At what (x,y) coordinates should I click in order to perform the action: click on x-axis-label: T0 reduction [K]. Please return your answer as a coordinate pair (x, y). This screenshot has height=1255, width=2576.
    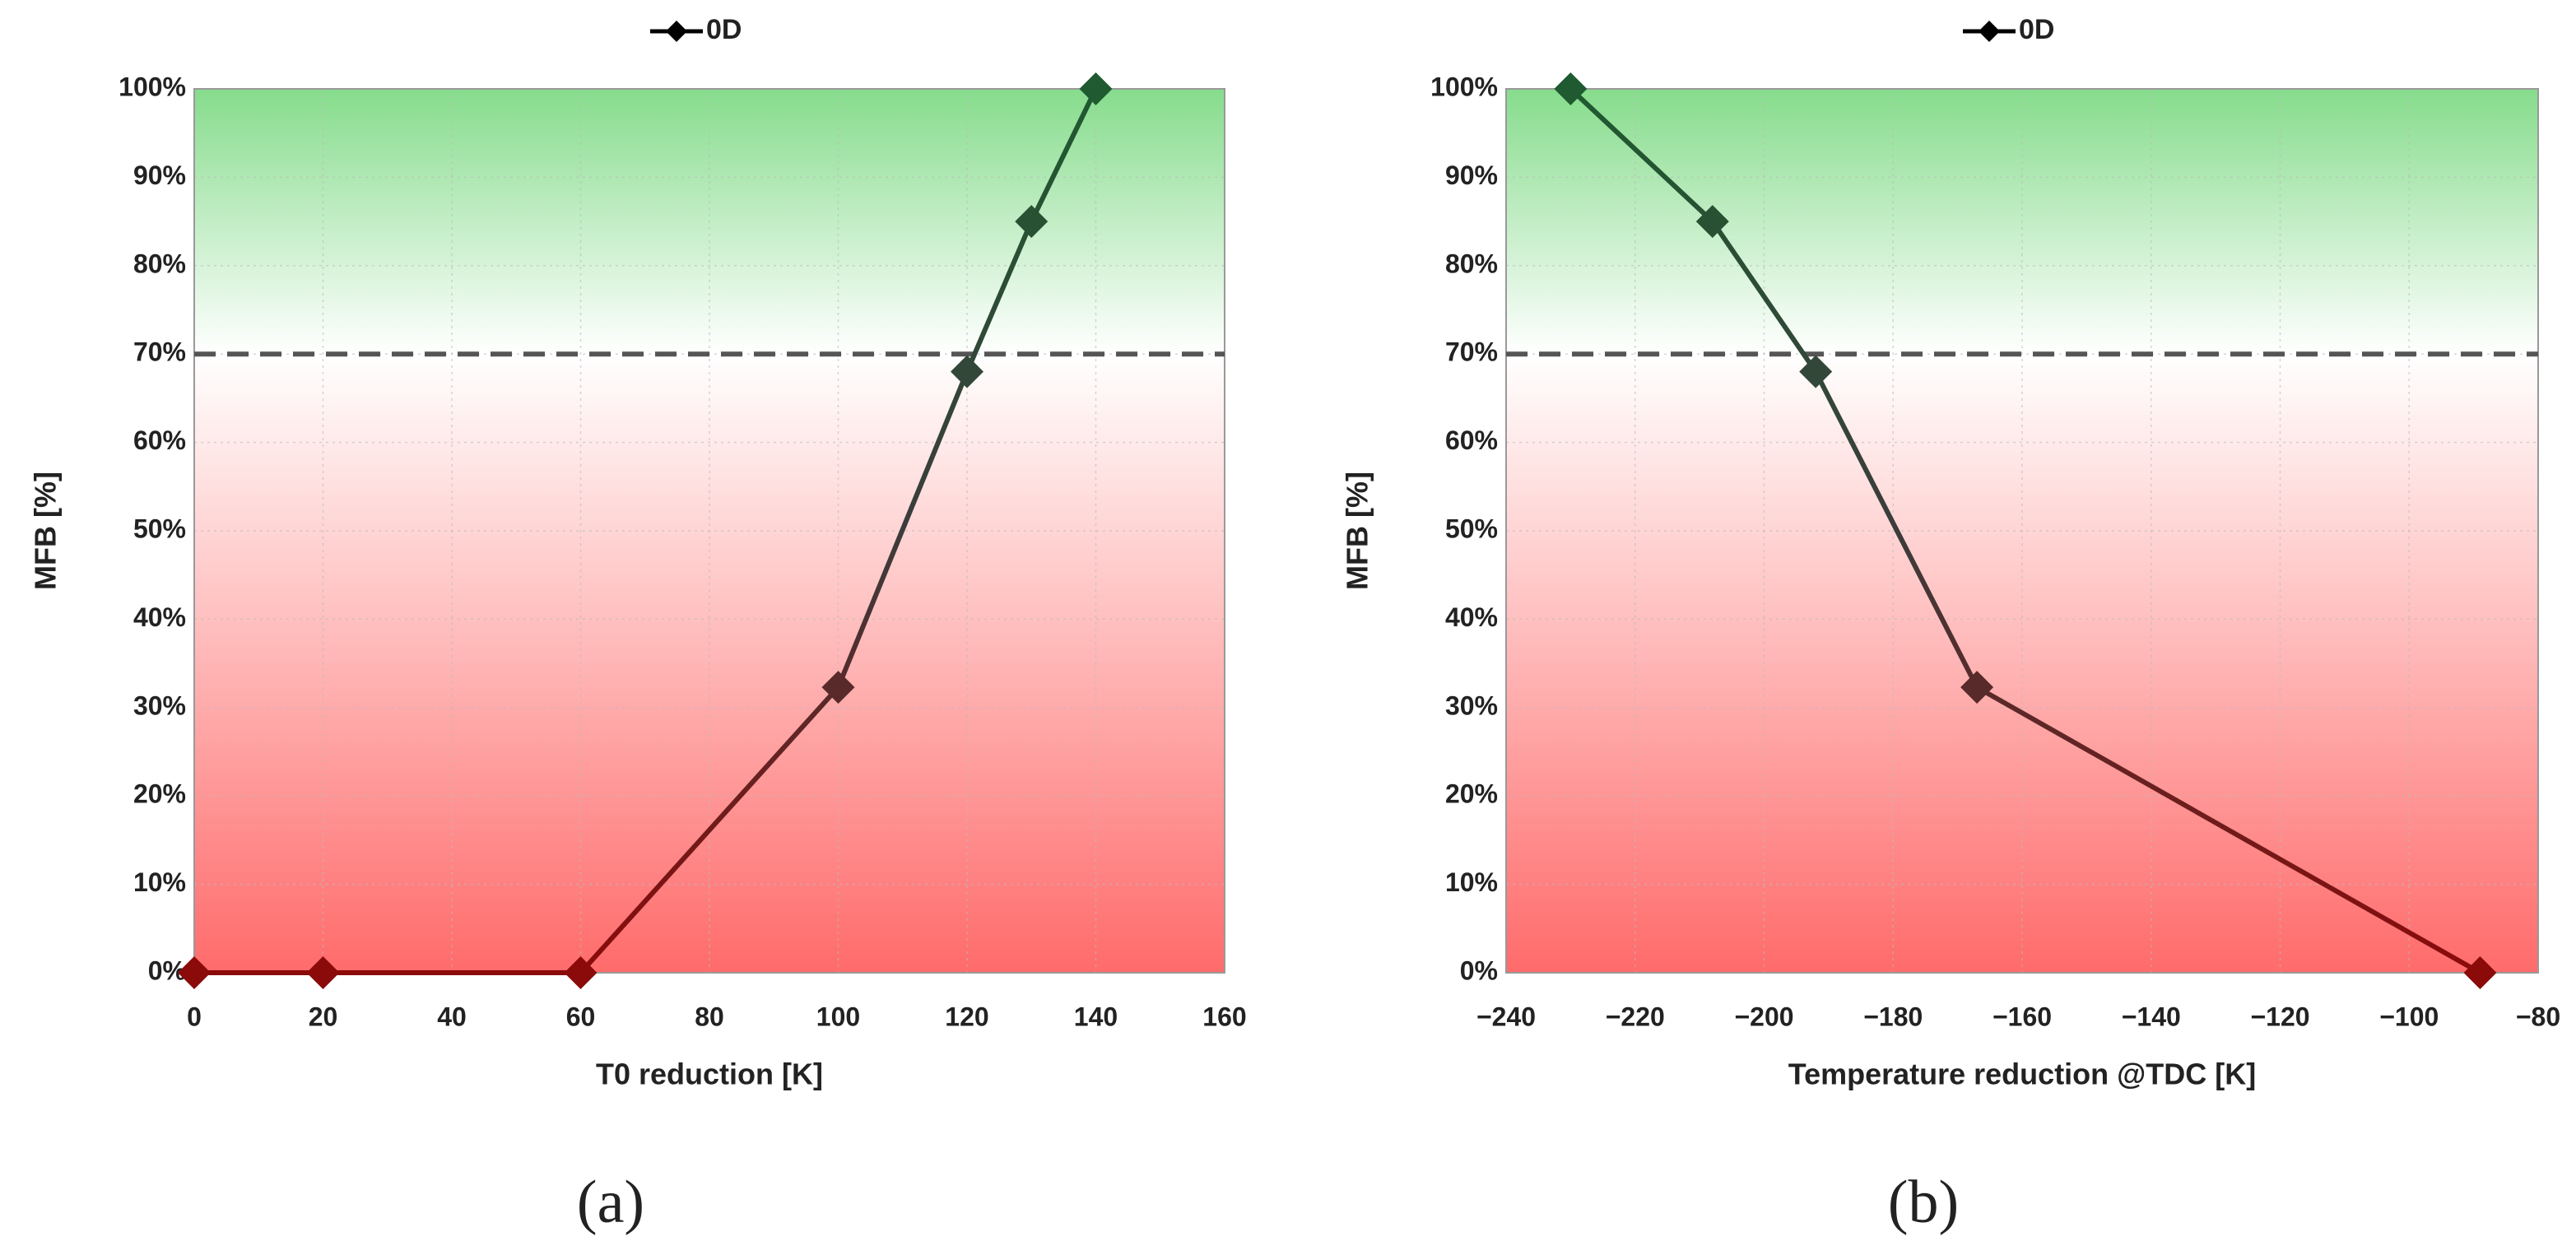
    Looking at the image, I should click on (709, 1074).